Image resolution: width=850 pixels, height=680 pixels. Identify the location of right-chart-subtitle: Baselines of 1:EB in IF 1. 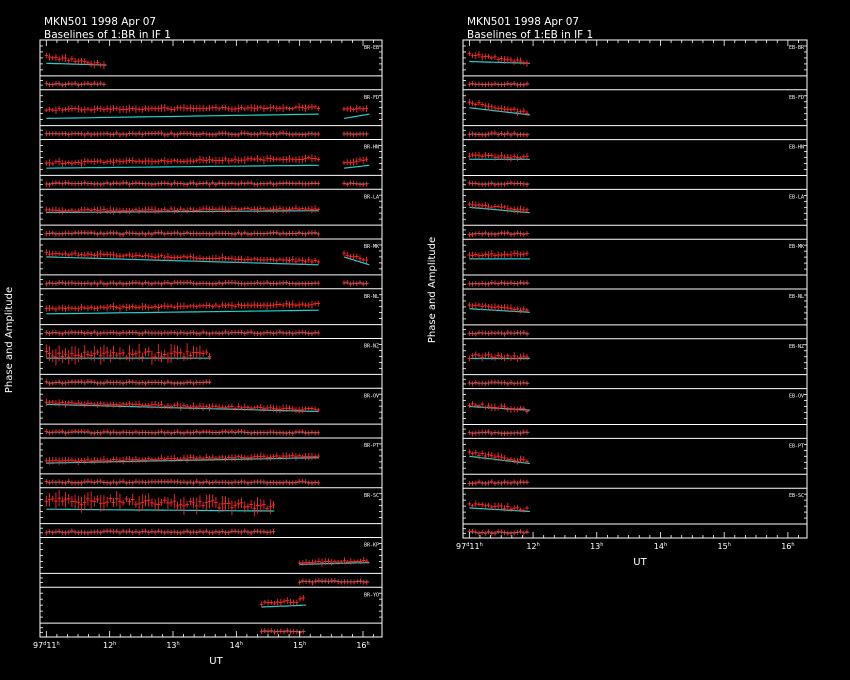
(530, 35).